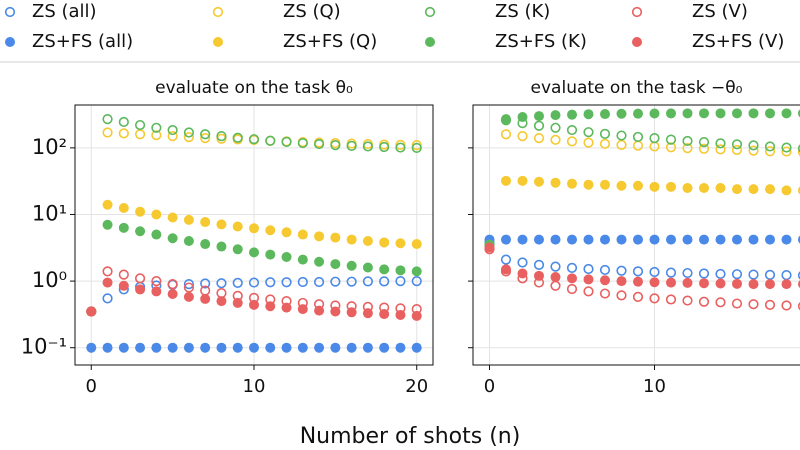 The width and height of the screenshot is (800, 450). I want to click on legend-label: ZS (V), so click(720, 11).